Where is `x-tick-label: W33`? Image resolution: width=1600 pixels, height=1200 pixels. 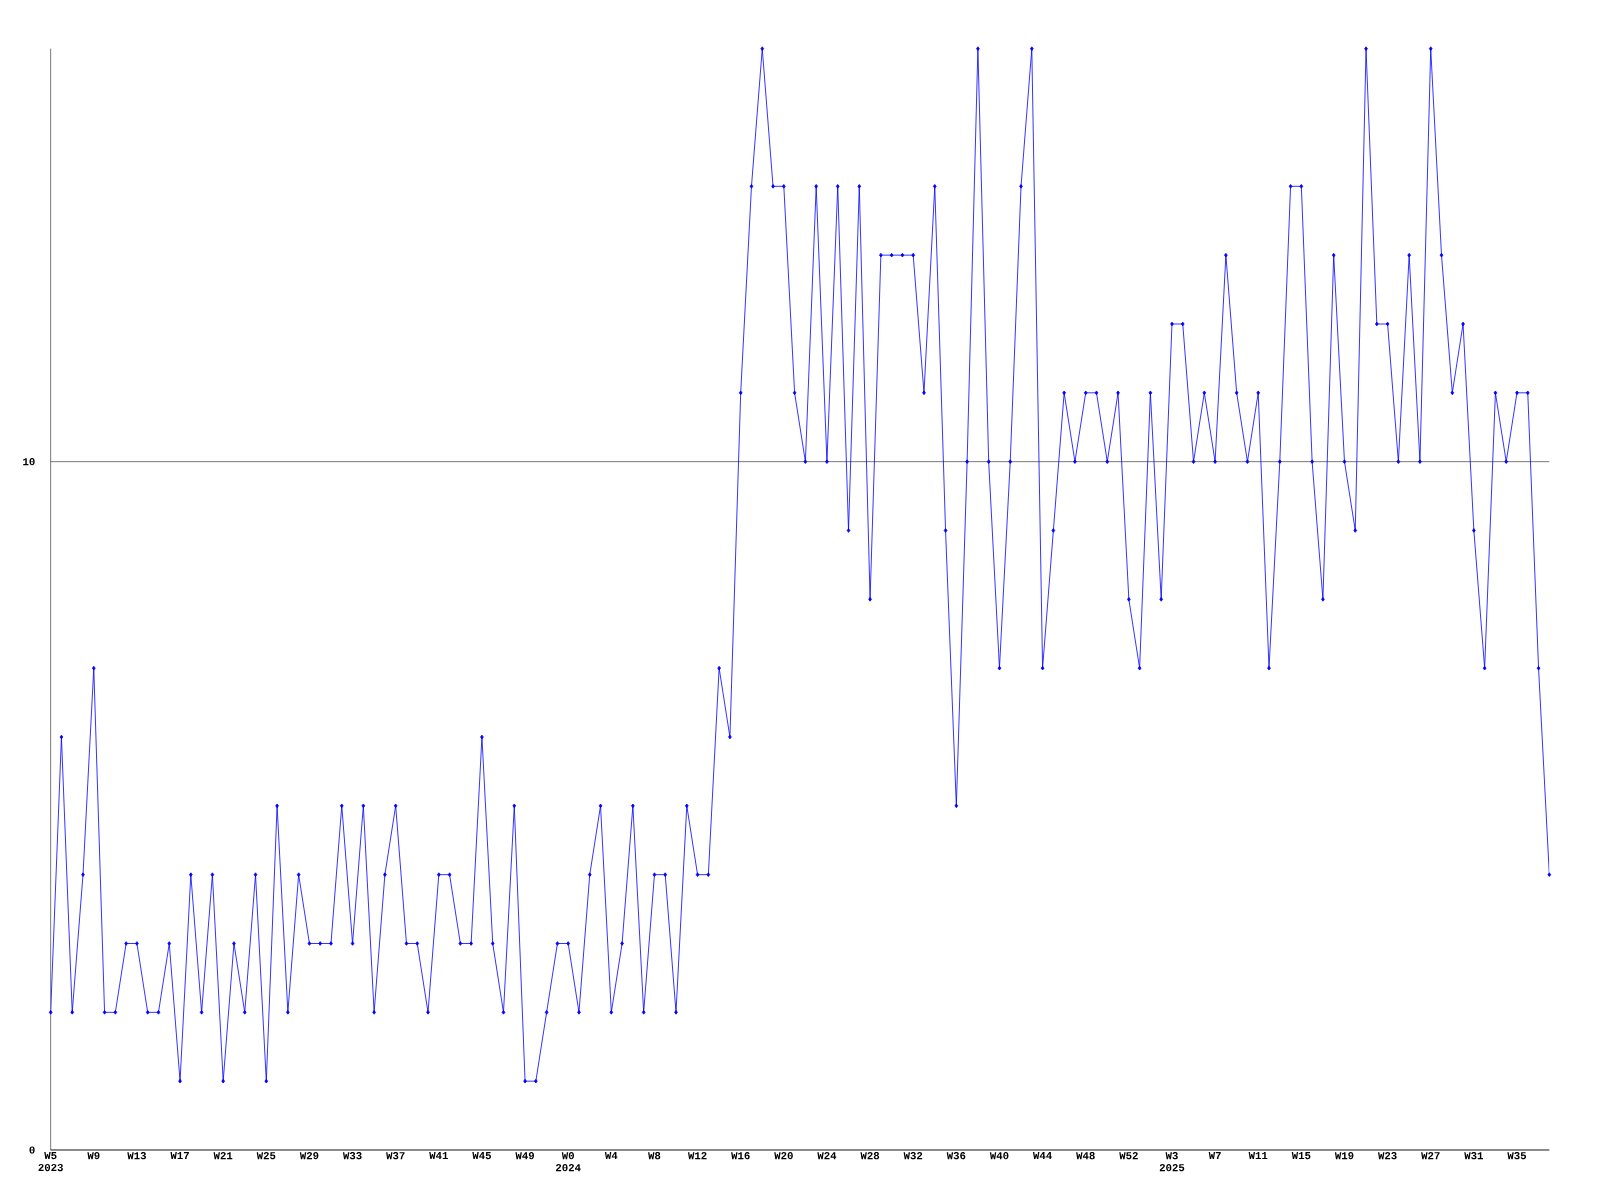
x-tick-label: W33 is located at coordinates (352, 1156).